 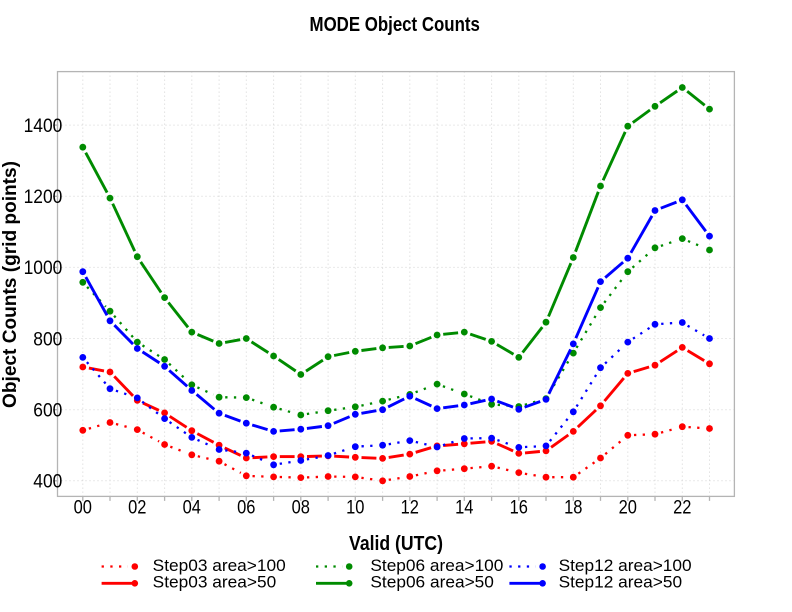 What do you see at coordinates (464, 508) in the screenshot?
I see `svg-text: 14` at bounding box center [464, 508].